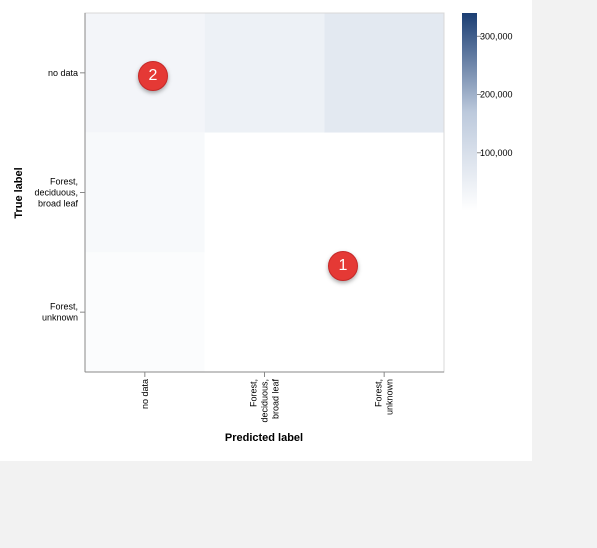 The width and height of the screenshot is (597, 548). Describe the element at coordinates (496, 153) in the screenshot. I see `legend-tick-label: 100,000` at that location.